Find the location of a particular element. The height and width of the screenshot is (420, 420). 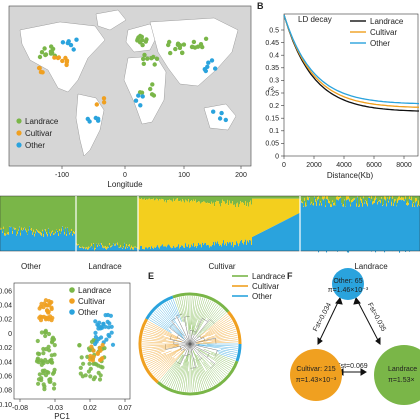

map-points is located at coordinates (132, 78).